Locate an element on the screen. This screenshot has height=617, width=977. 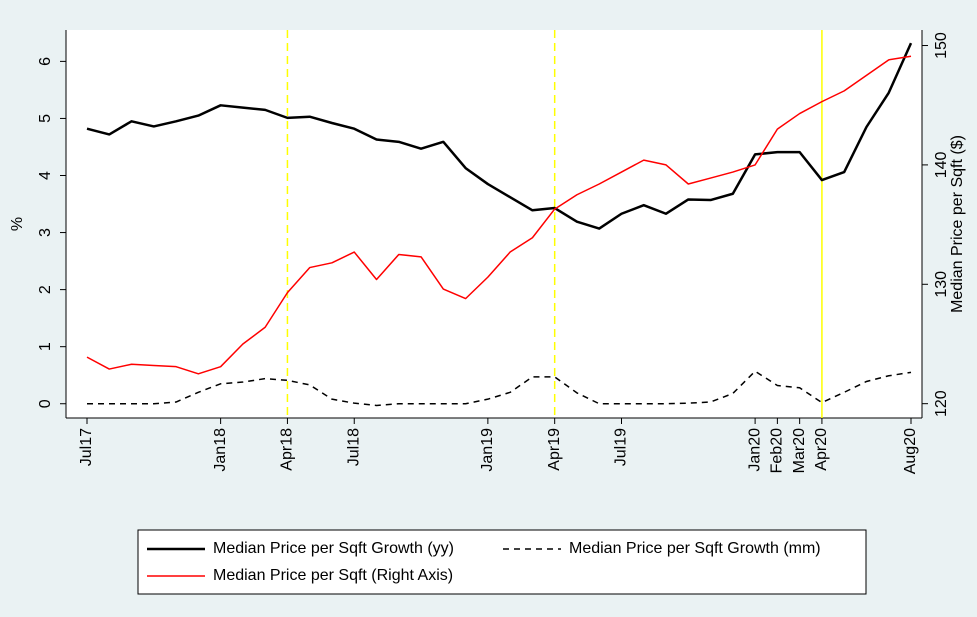
x-tick-label: Aug20 is located at coordinates (910, 451).